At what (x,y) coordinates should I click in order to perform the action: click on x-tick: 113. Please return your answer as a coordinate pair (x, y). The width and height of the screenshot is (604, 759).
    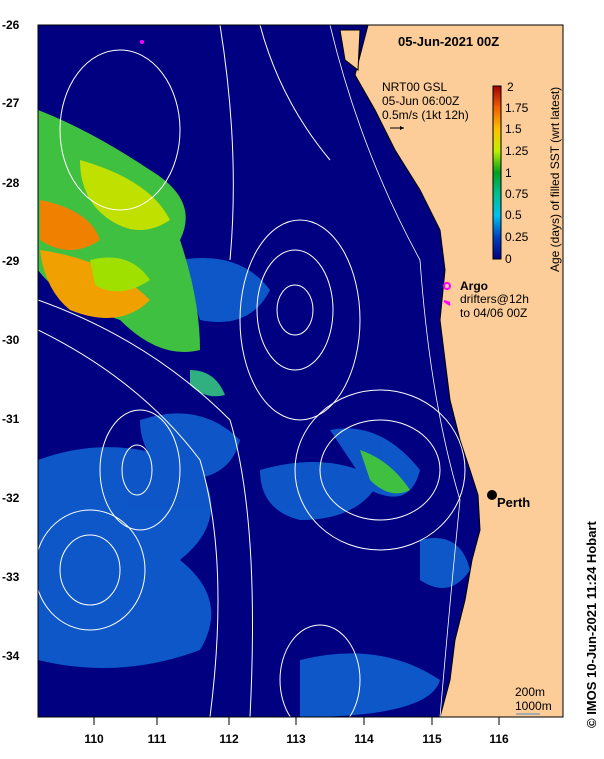
    Looking at the image, I should click on (296, 739).